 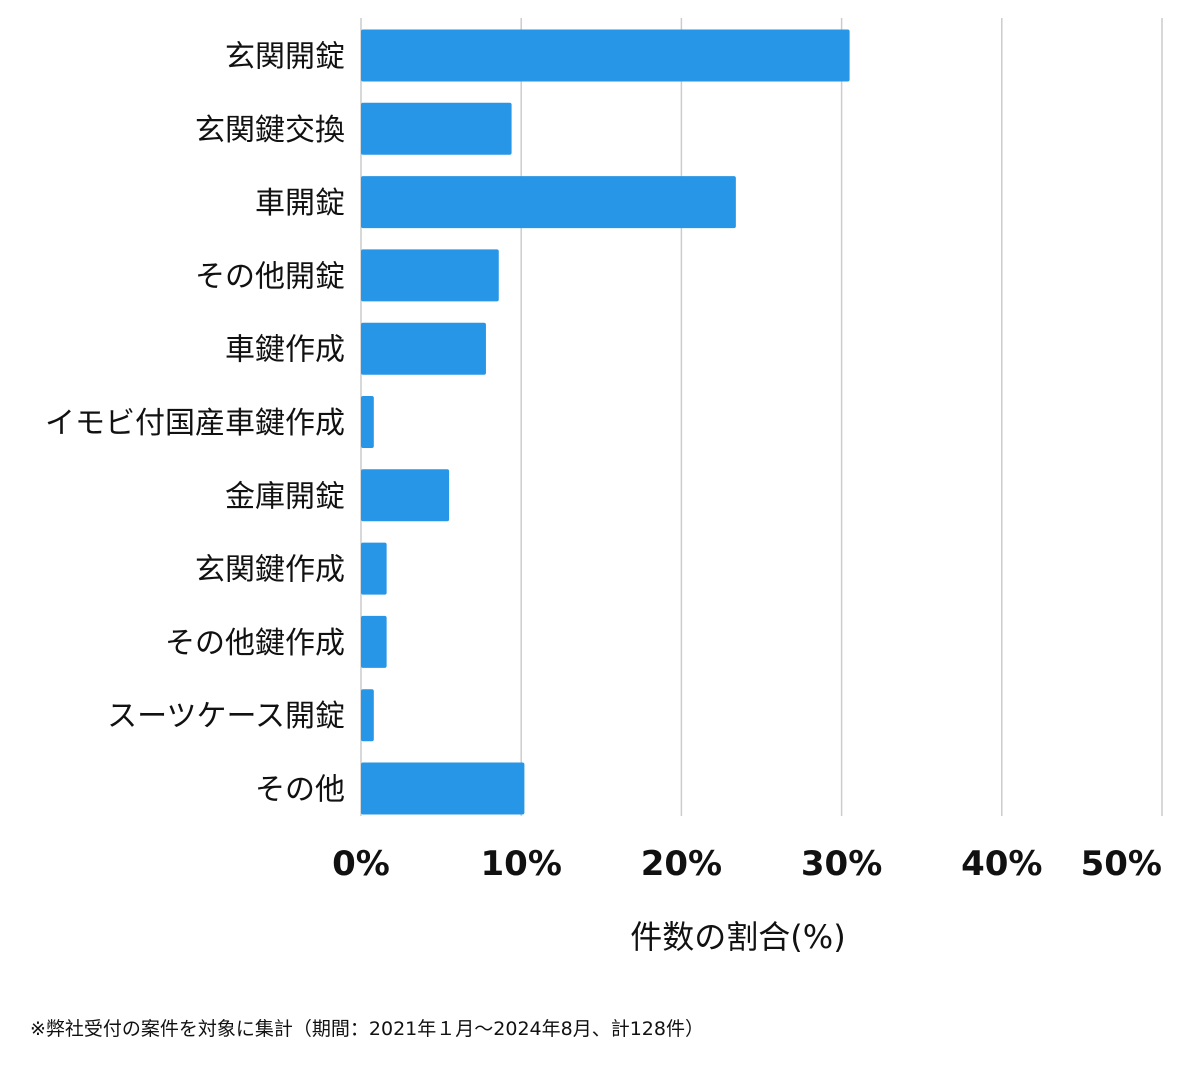 I want to click on x-tick-label: 30%, so click(x=841, y=864).